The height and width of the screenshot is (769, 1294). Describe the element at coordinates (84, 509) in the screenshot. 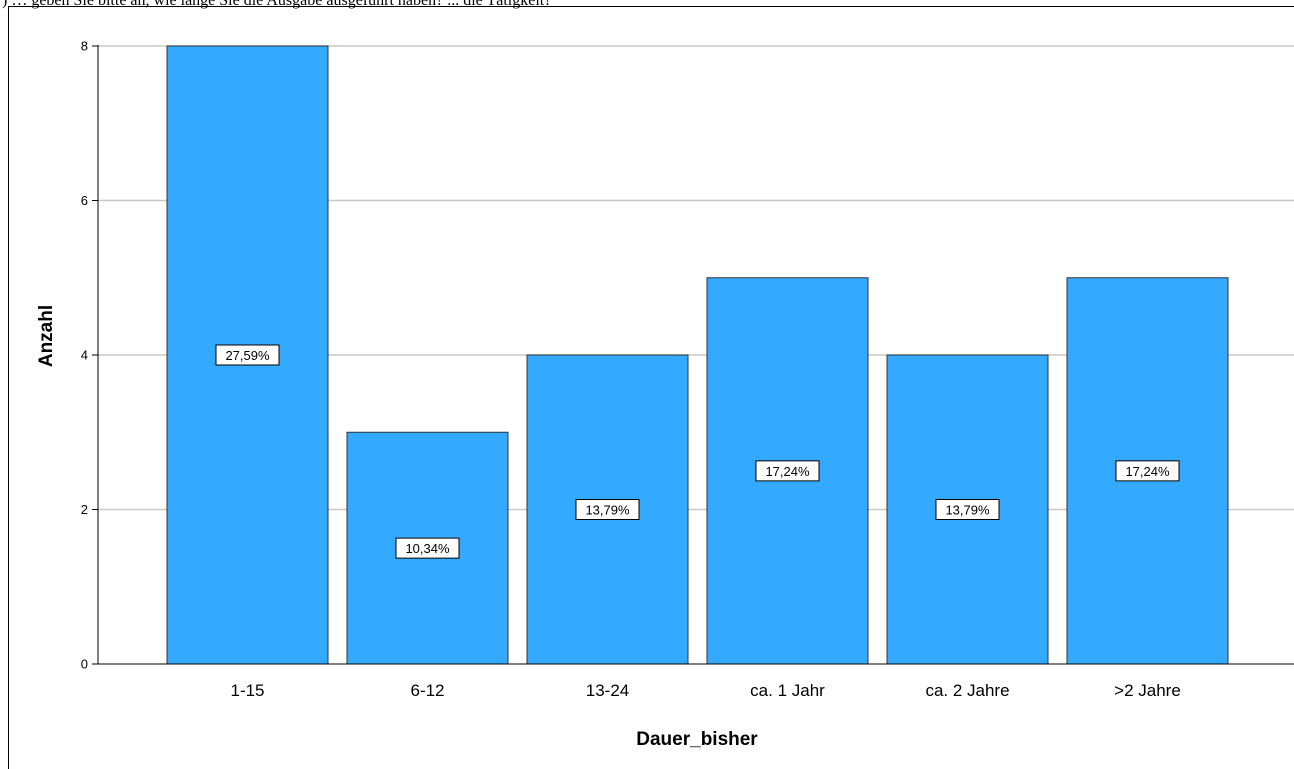

I see `y-tick-label: 2` at that location.